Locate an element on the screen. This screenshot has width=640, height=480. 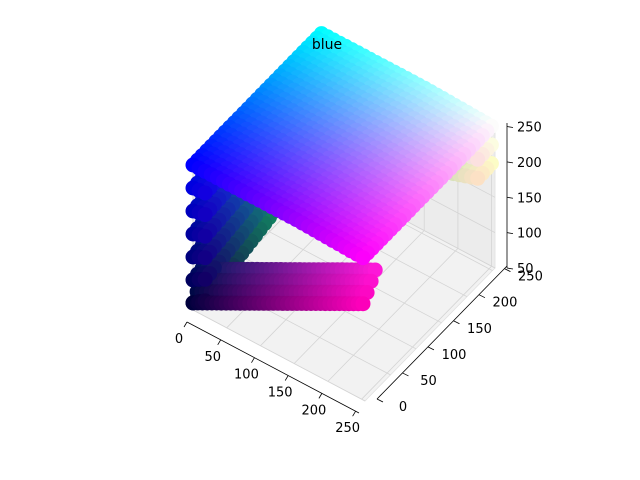
y-tick-label: 0 is located at coordinates (403, 407).